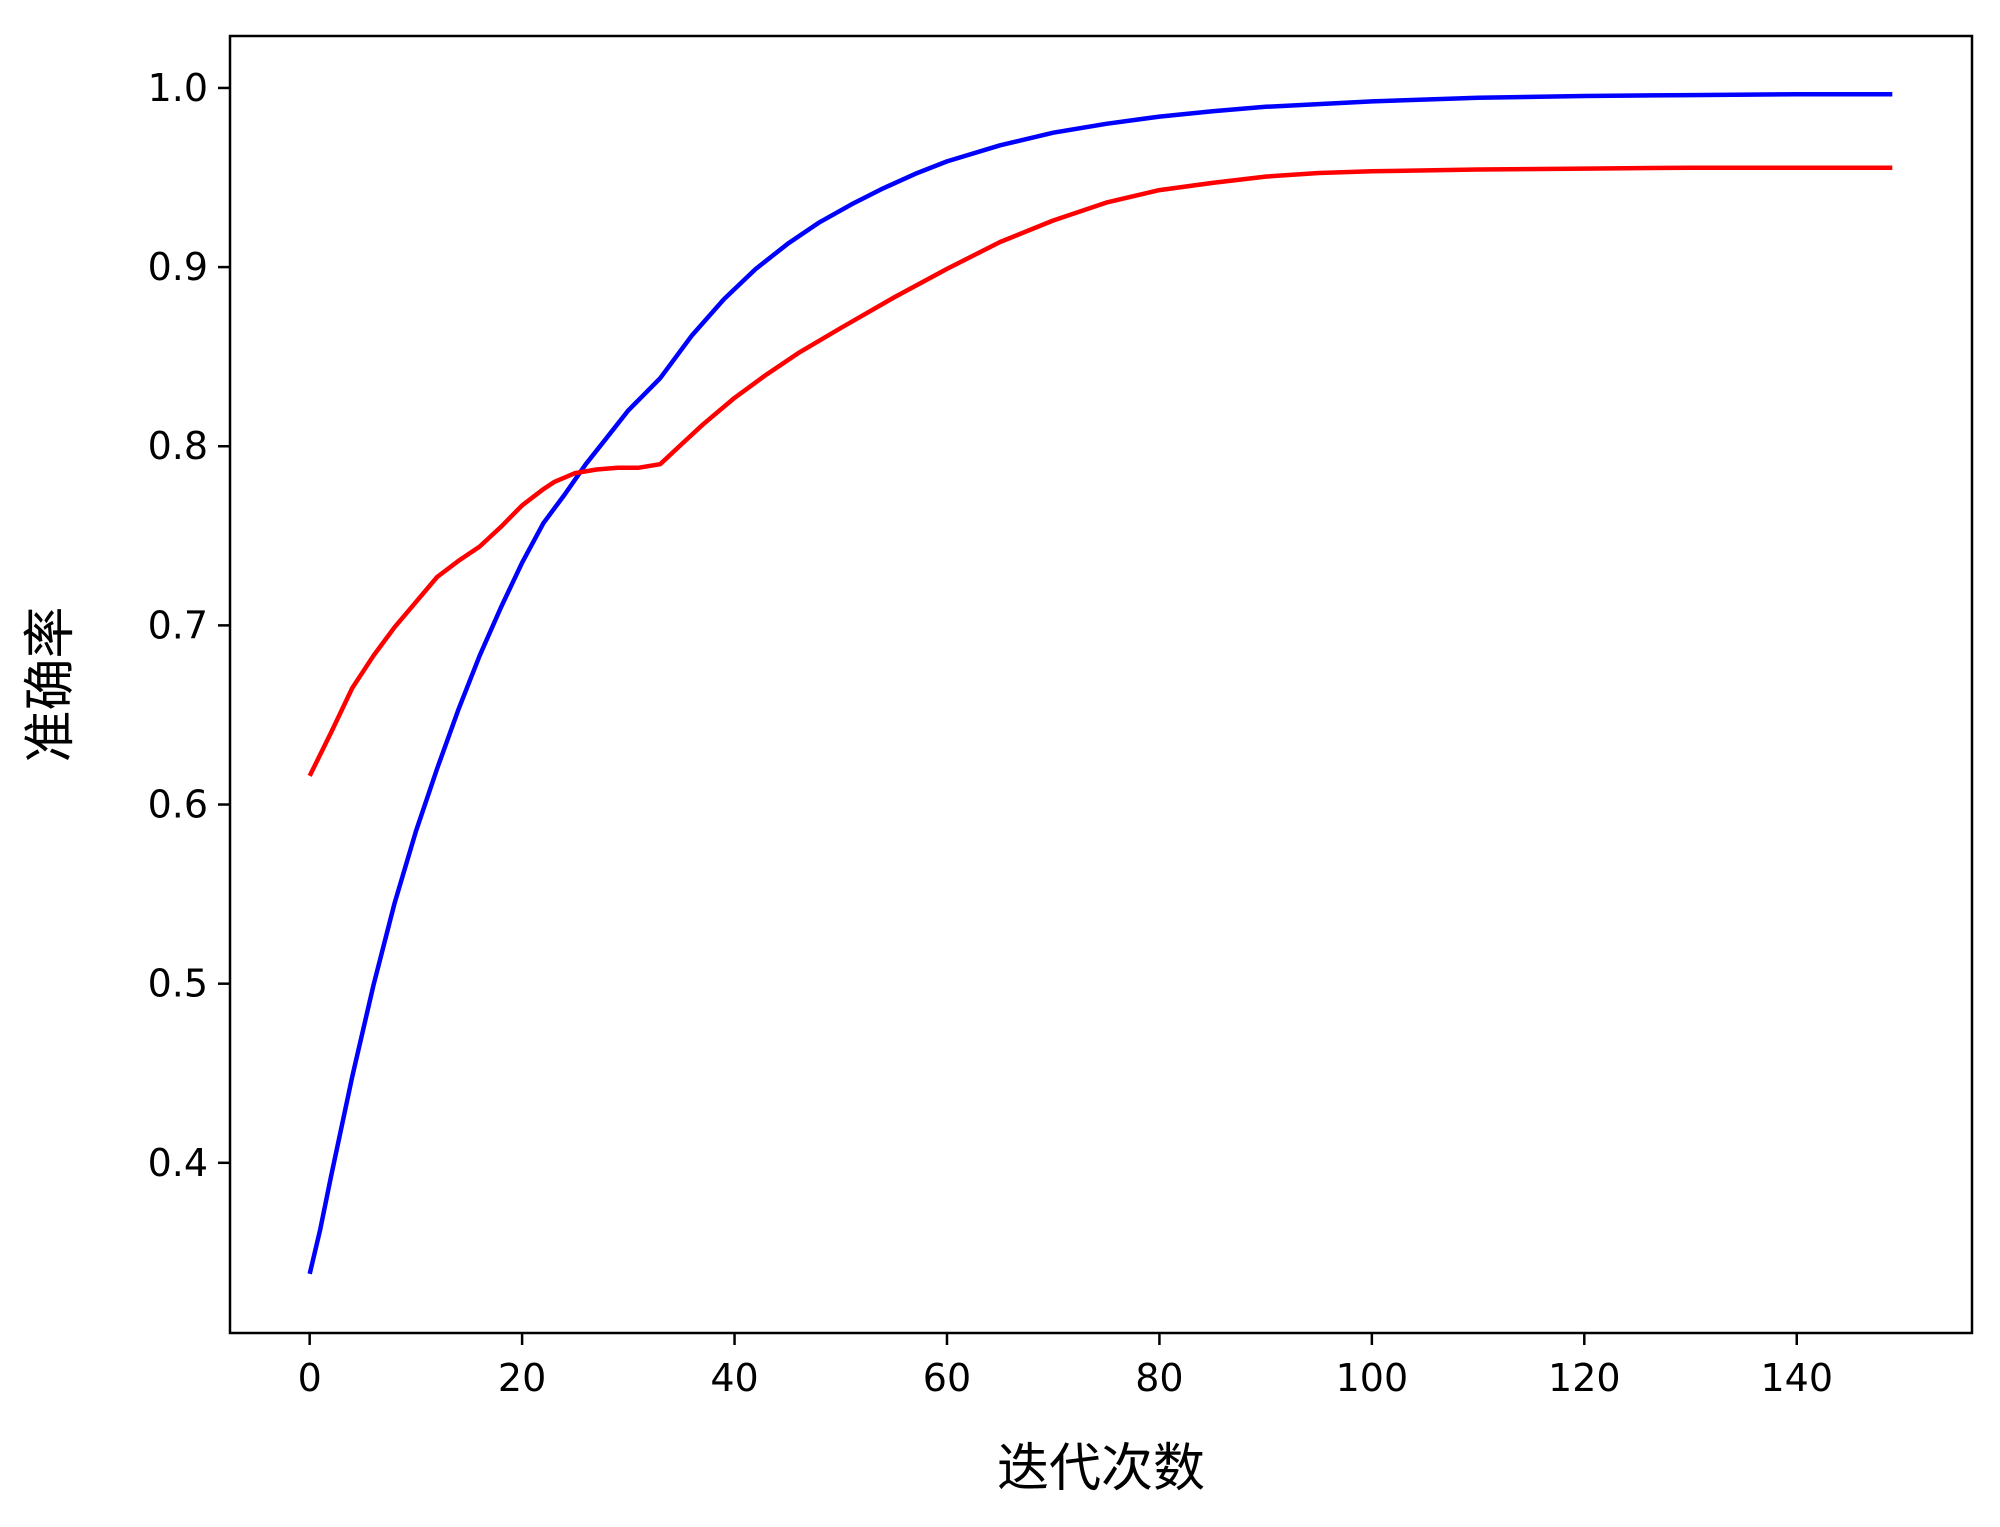  Describe the element at coordinates (178, 446) in the screenshot. I see `y-tick-label: 0.8` at that location.